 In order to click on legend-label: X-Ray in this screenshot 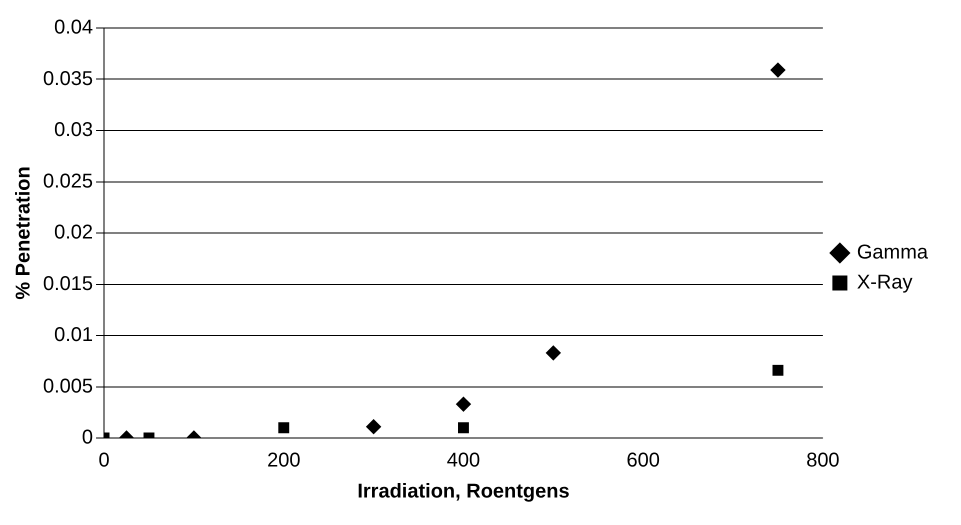, I will do `click(884, 283)`.